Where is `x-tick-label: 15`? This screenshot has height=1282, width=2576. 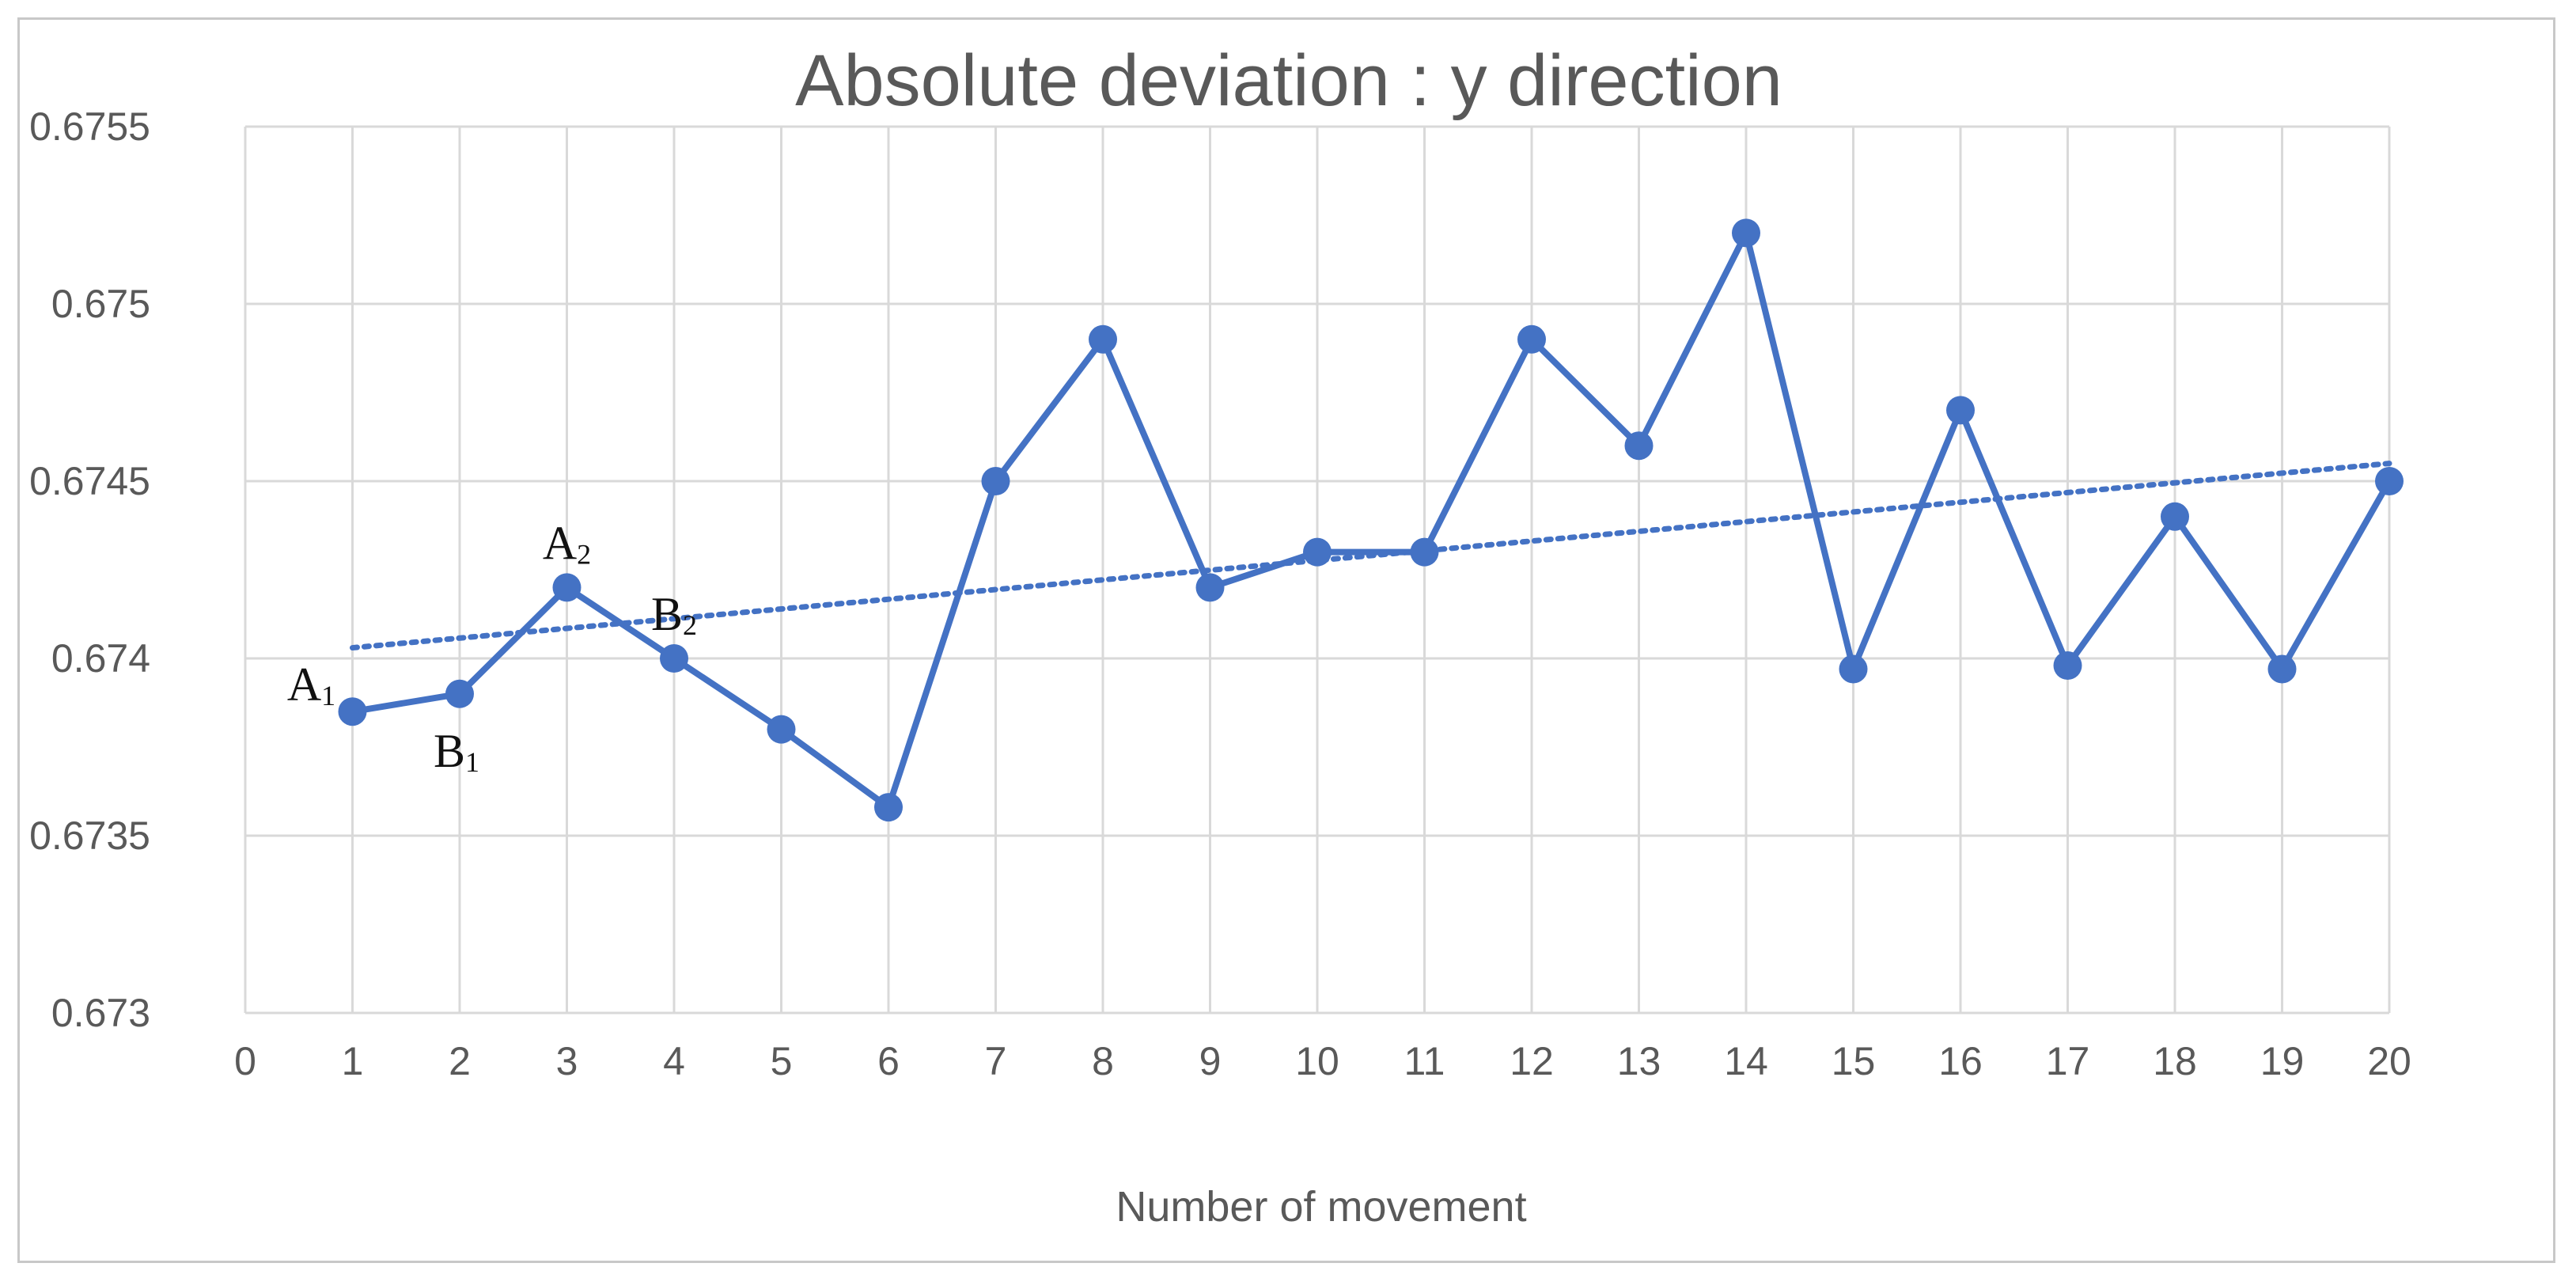
x-tick-label: 15 is located at coordinates (1854, 1061).